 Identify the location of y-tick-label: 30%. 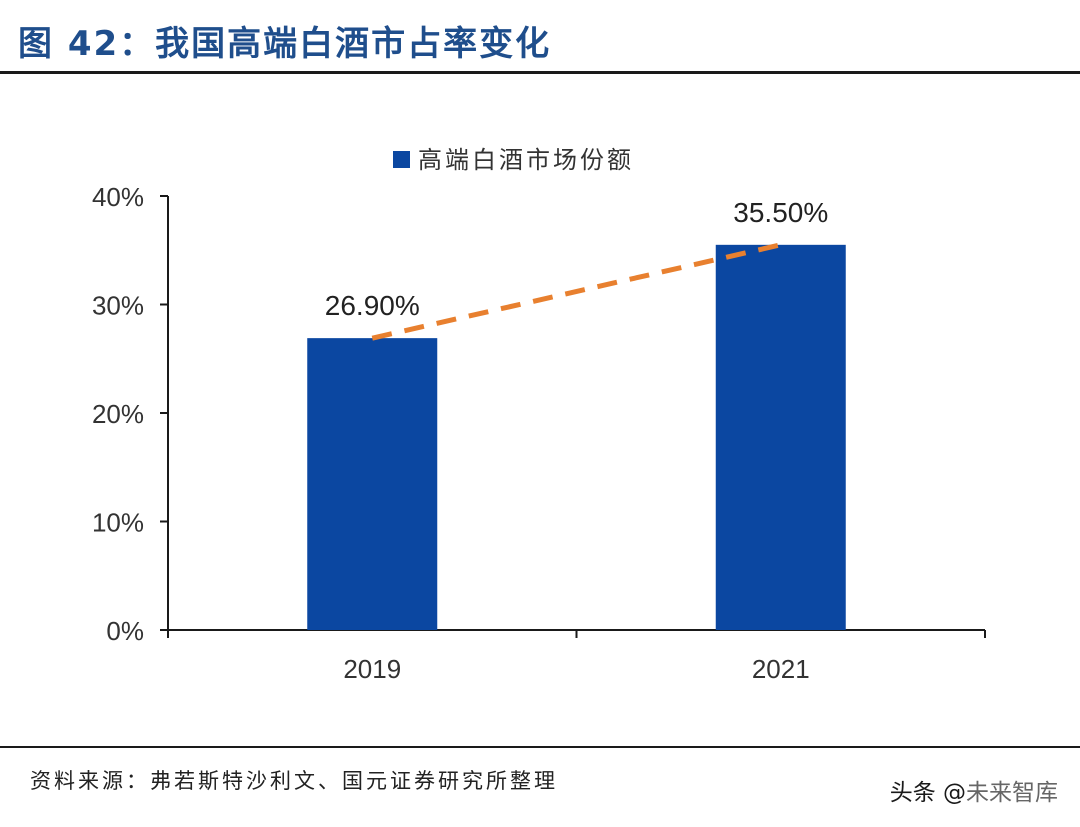
(118, 306).